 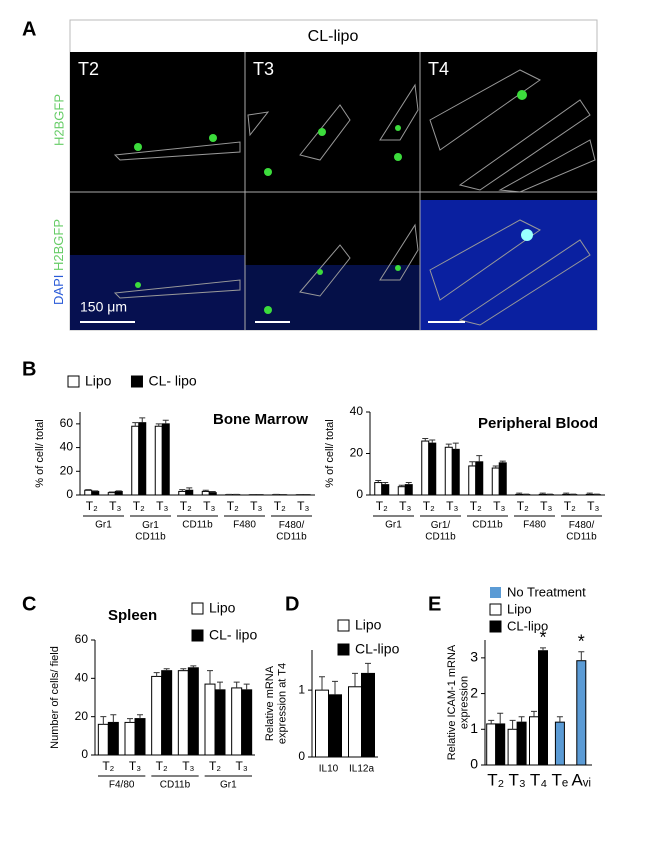 What do you see at coordinates (301, 756) in the screenshot?
I see `y-tick-label: 0` at bounding box center [301, 756].